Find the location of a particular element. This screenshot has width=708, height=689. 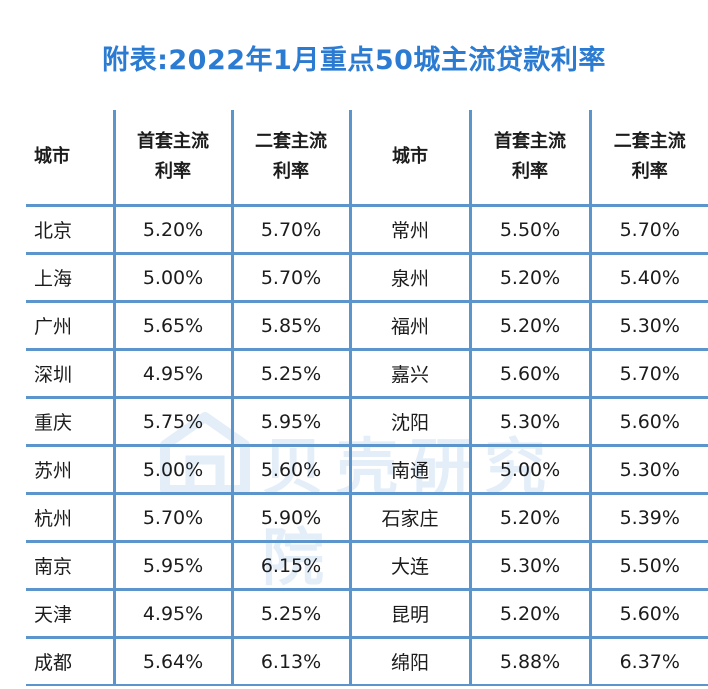

cell-city: 天津 is located at coordinates (70, 614).